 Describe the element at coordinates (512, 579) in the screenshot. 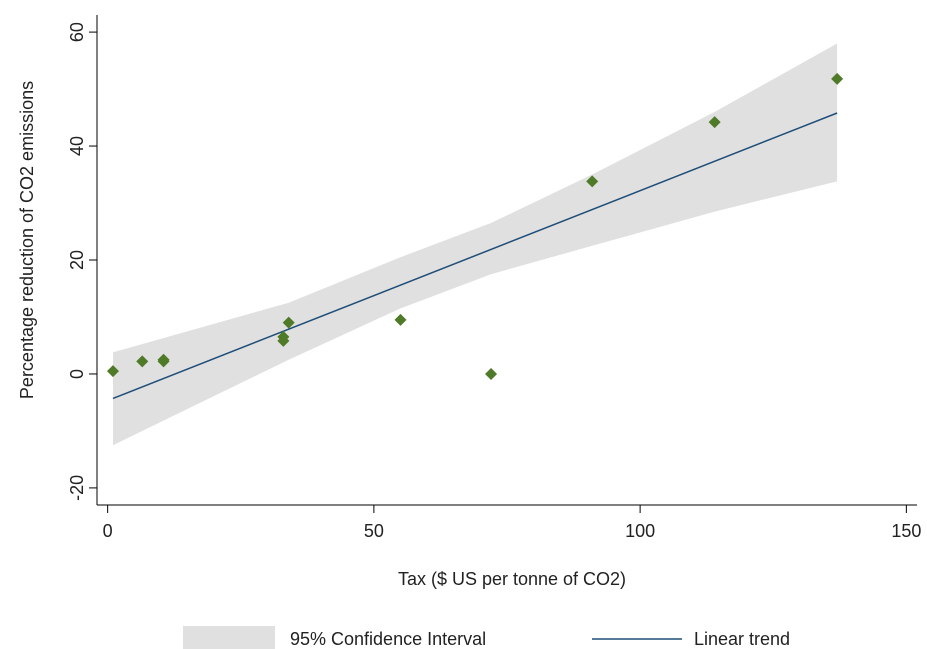

I see `x-axis-title: Tax ($ US per tonne of CO2)` at that location.